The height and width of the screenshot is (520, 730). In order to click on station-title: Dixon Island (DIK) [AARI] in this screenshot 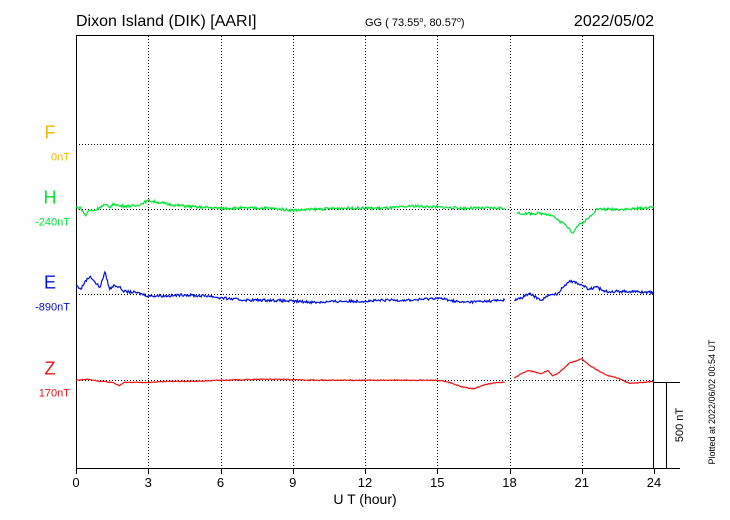, I will do `click(166, 21)`.